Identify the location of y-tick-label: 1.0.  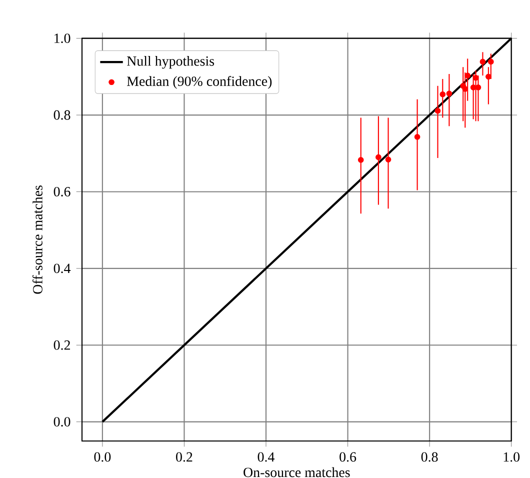
(62, 39).